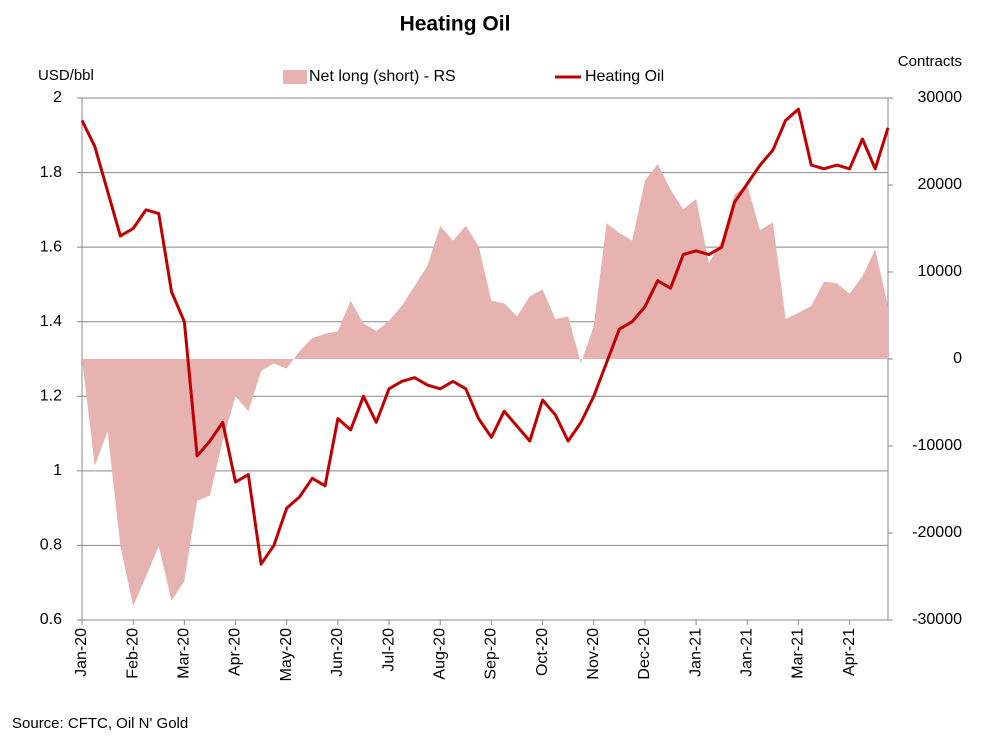  I want to click on y-tick-label: 0.6, so click(51, 619).